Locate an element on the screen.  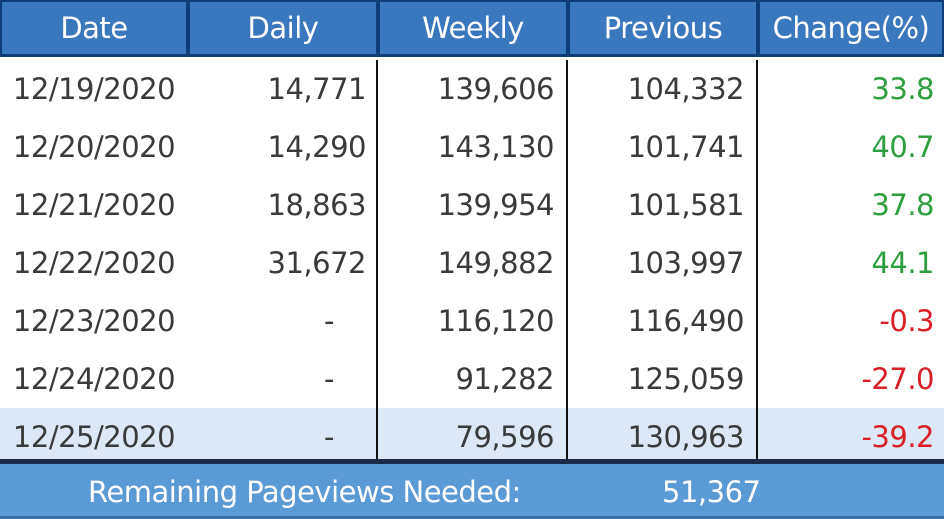
table-row-highlighted: 12/25/2020 - 79,596 130,963 -39.2 is located at coordinates (472, 437).